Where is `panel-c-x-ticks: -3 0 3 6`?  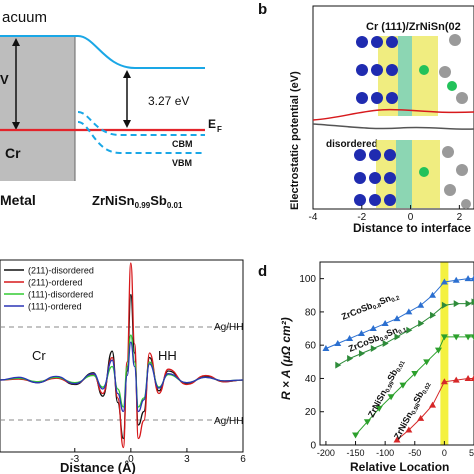
panel-c-x-ticks: -3 0 3 6 is located at coordinates (158, 456).